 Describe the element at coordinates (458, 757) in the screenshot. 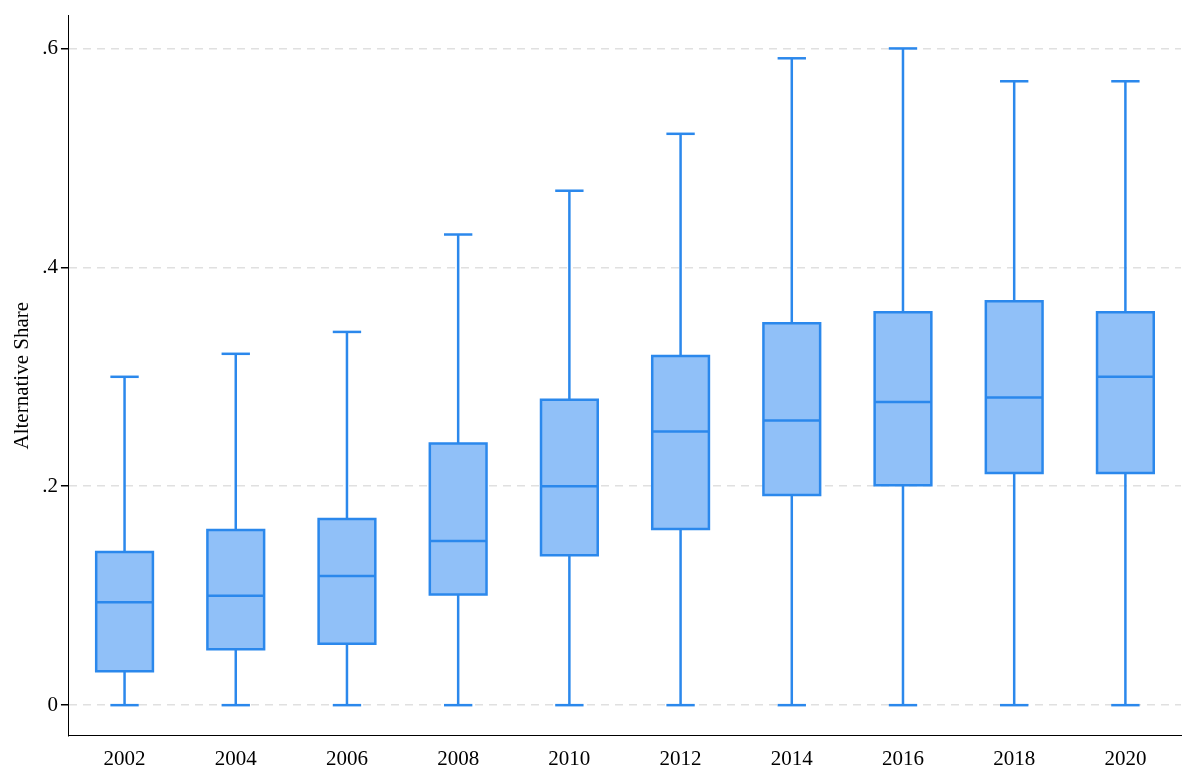

I see `x-tick-label: 2008` at that location.